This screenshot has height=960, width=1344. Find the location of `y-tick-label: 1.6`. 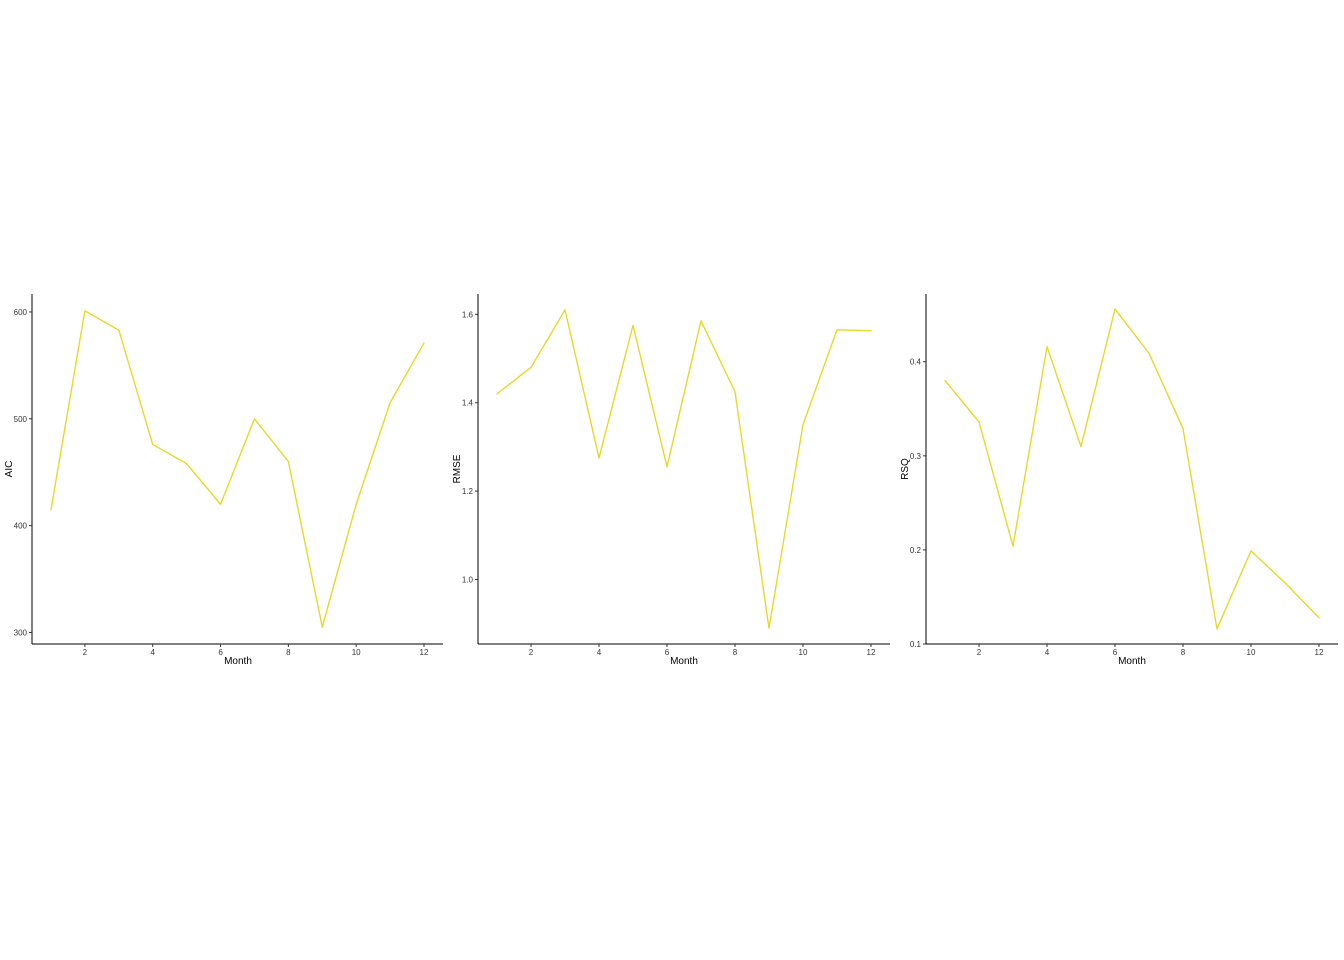

y-tick-label: 1.6 is located at coordinates (468, 314).